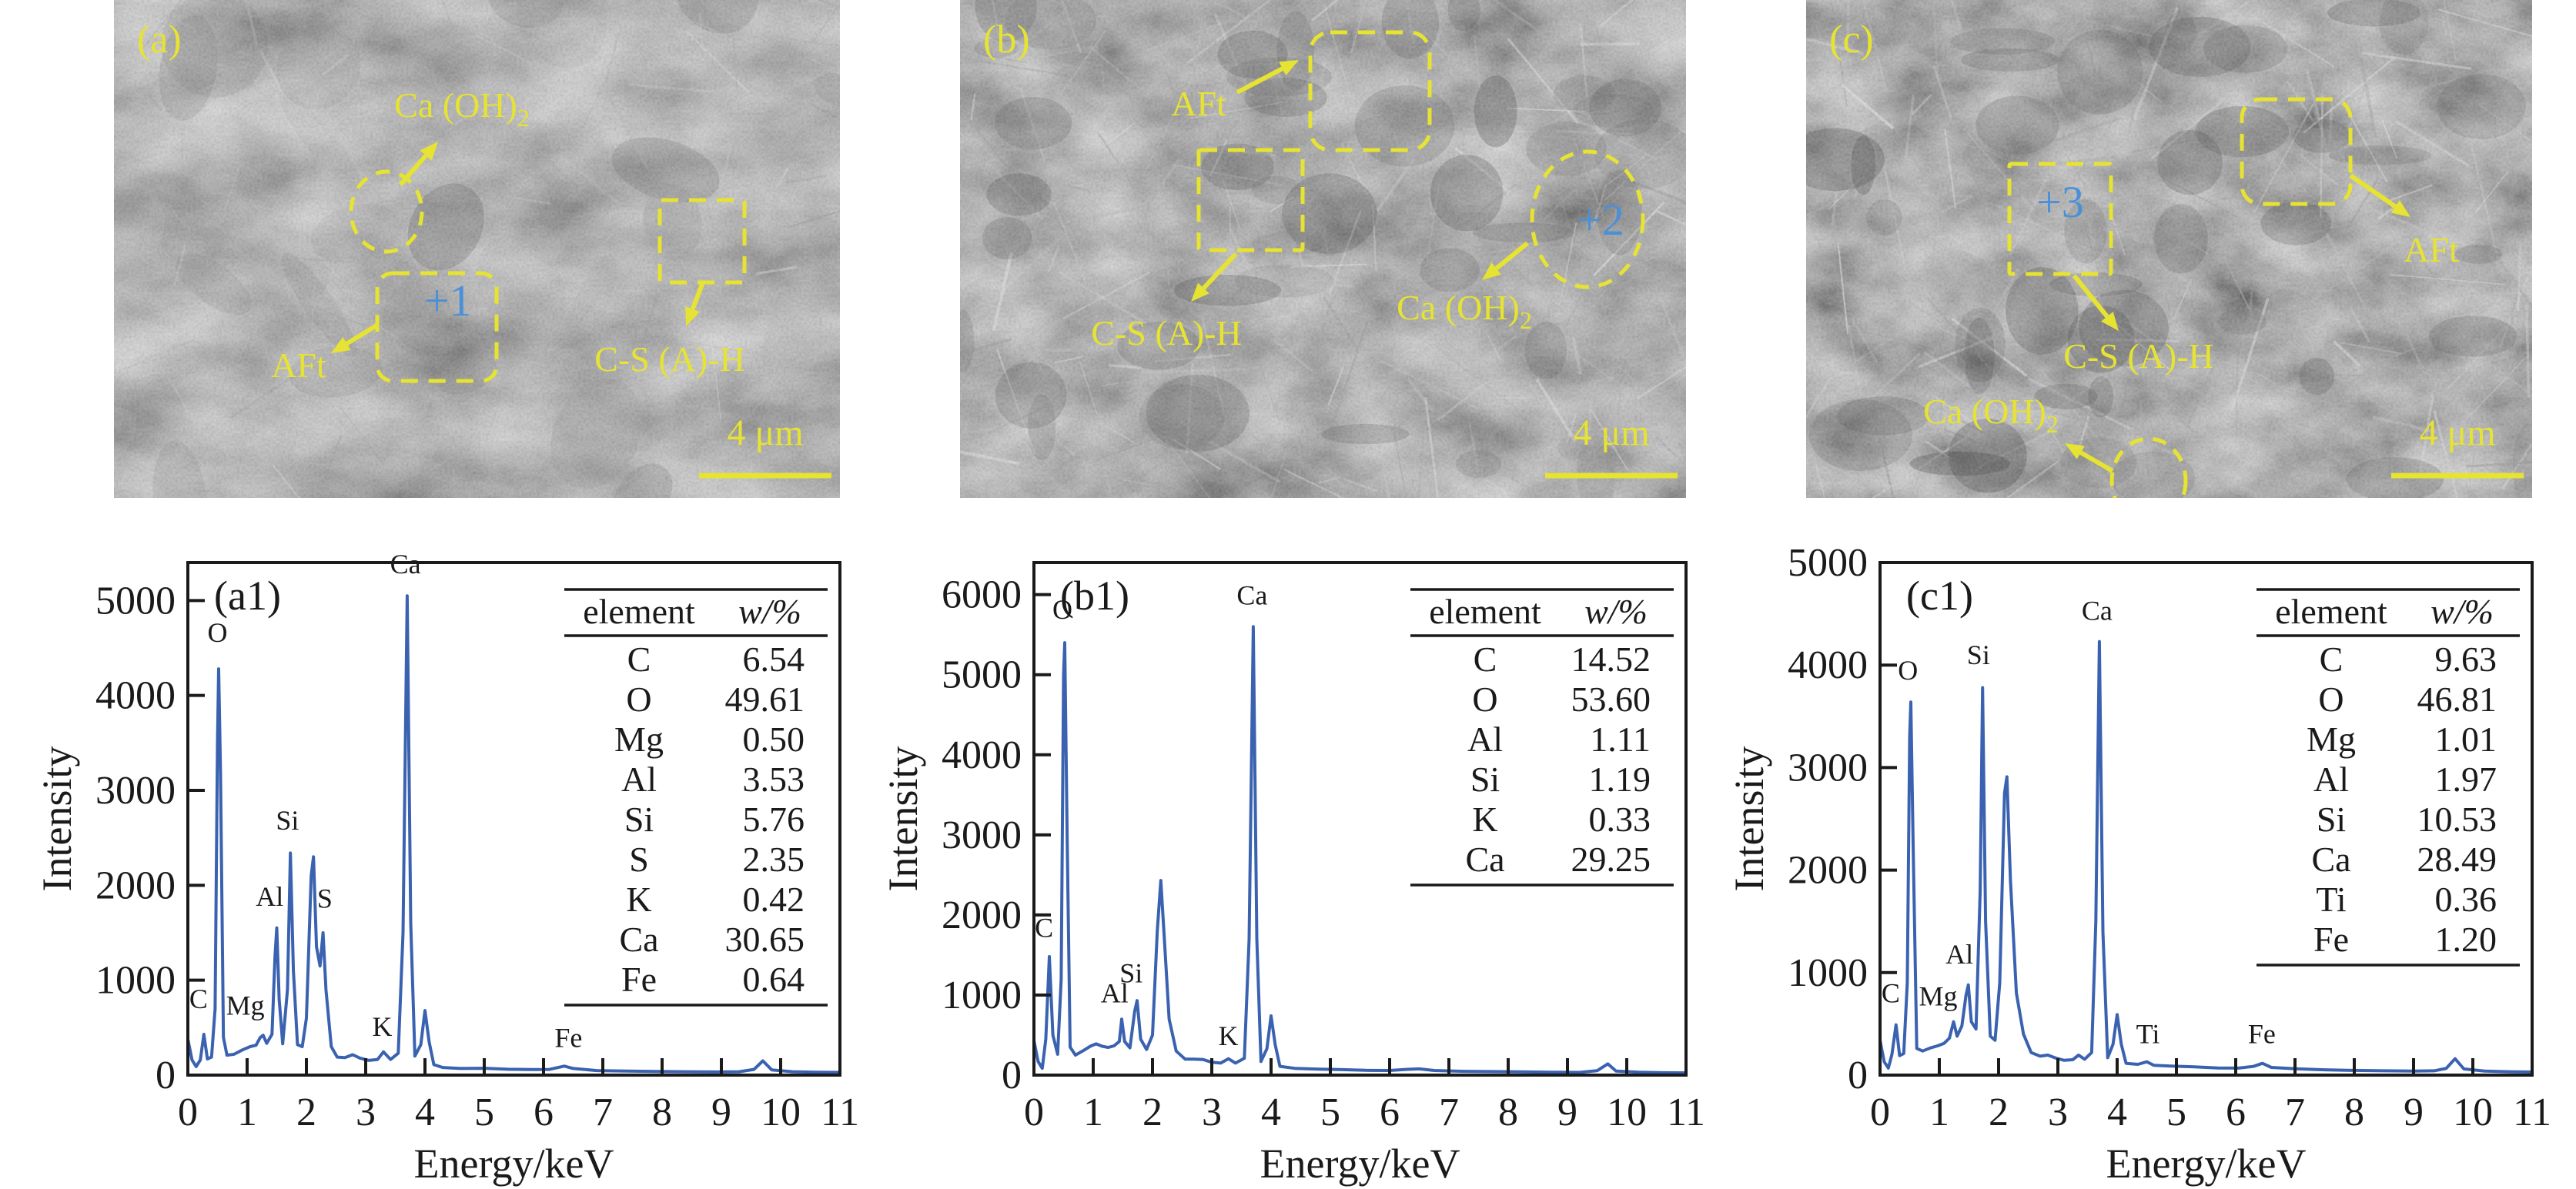 This screenshot has width=2576, height=1189. I want to click on table-cell-element: K, so click(1485, 819).